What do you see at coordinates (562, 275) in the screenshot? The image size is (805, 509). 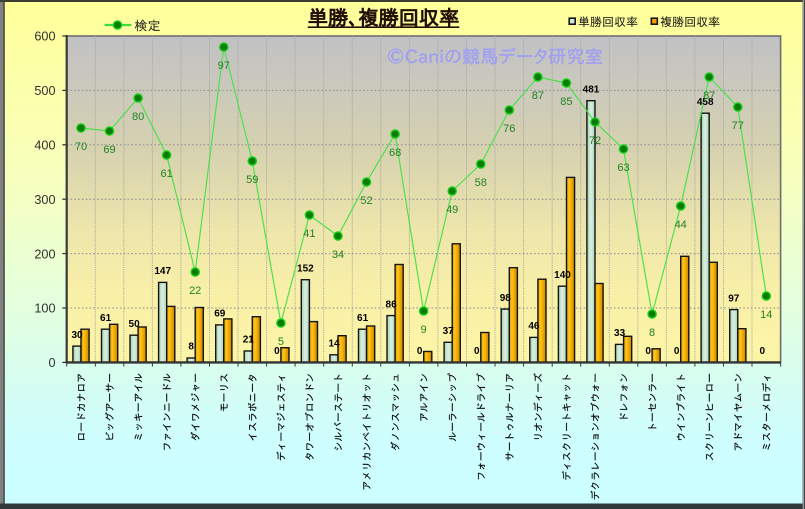 I see `svg-text: 140` at bounding box center [562, 275].